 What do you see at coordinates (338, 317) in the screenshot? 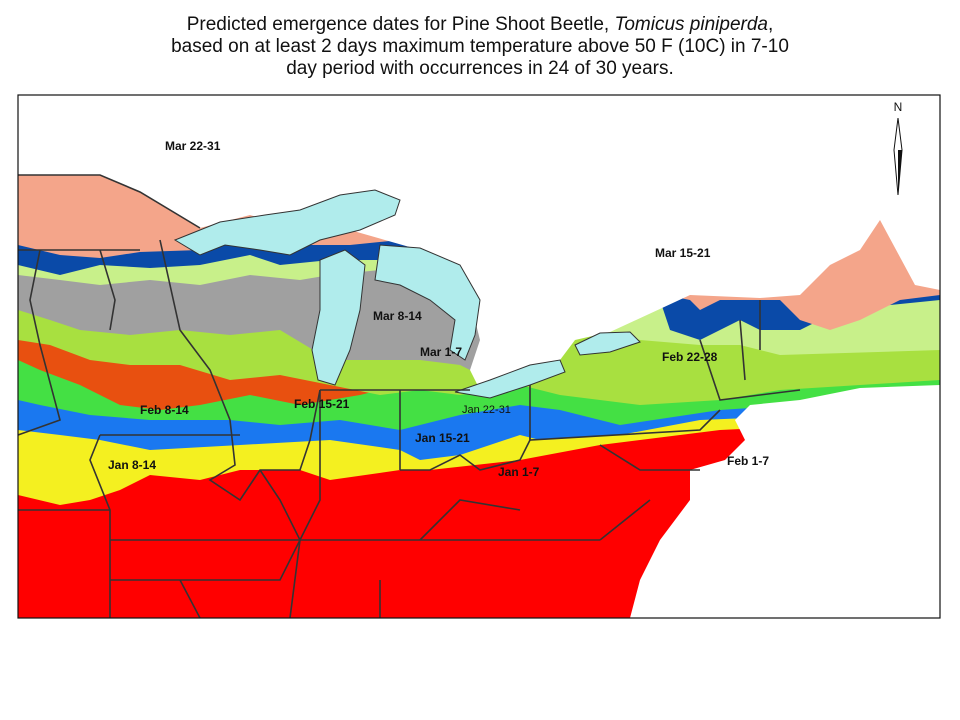
I see `lake-michigan` at bounding box center [338, 317].